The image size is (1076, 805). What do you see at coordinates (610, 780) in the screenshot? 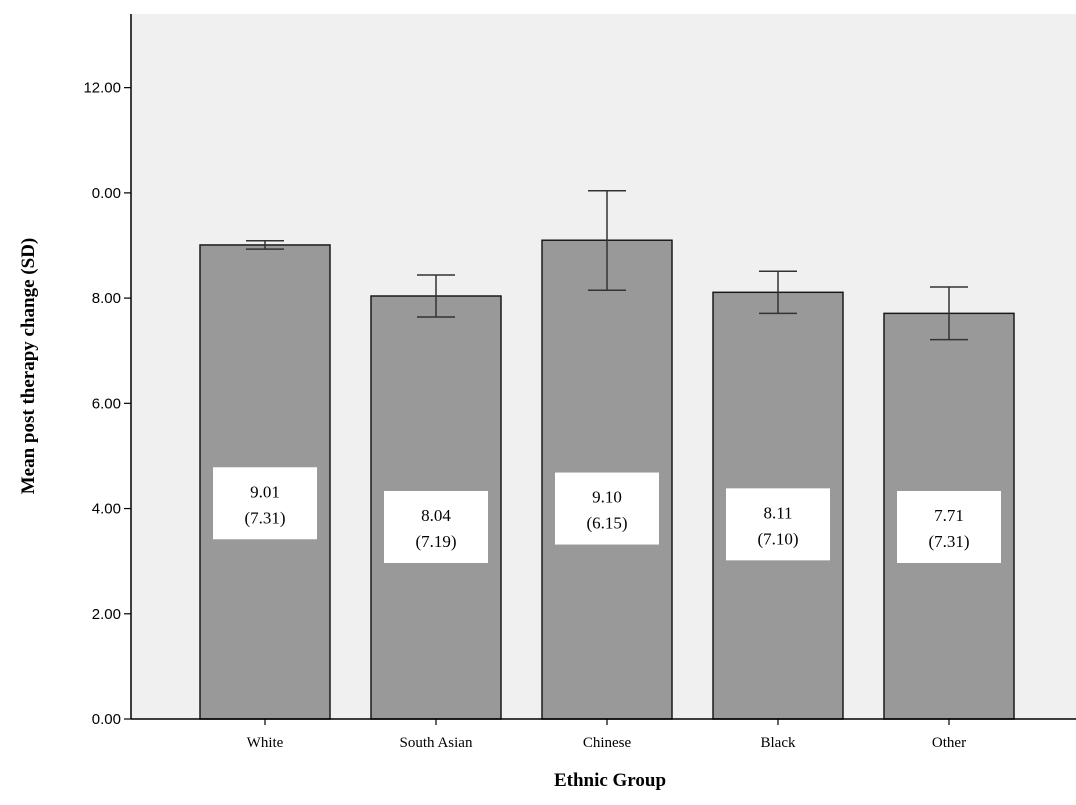
I see `x-axis-title: Ethnic Group` at bounding box center [610, 780].